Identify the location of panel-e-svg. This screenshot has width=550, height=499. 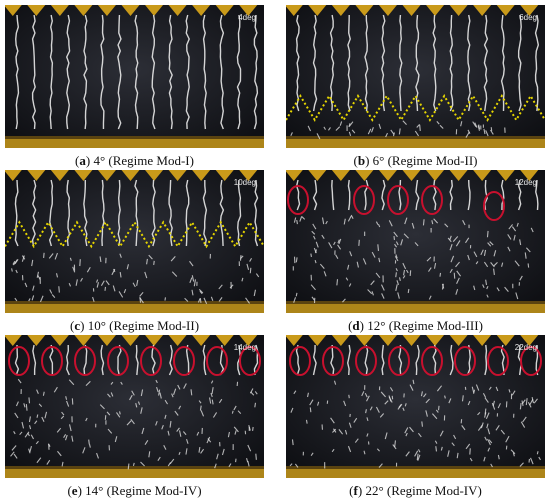
(134, 406).